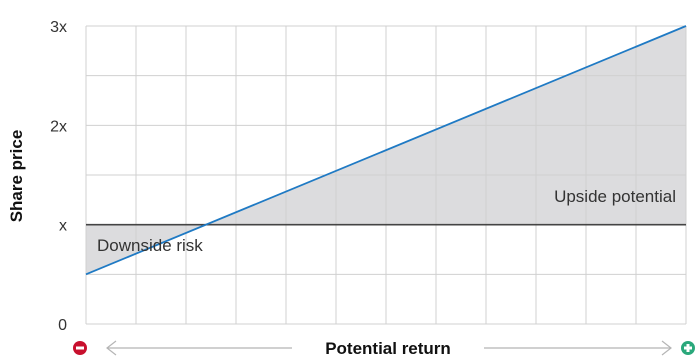 Image resolution: width=697 pixels, height=358 pixels. Describe the element at coordinates (615, 196) in the screenshot. I see `upside-potential-label: Upside potential` at that location.